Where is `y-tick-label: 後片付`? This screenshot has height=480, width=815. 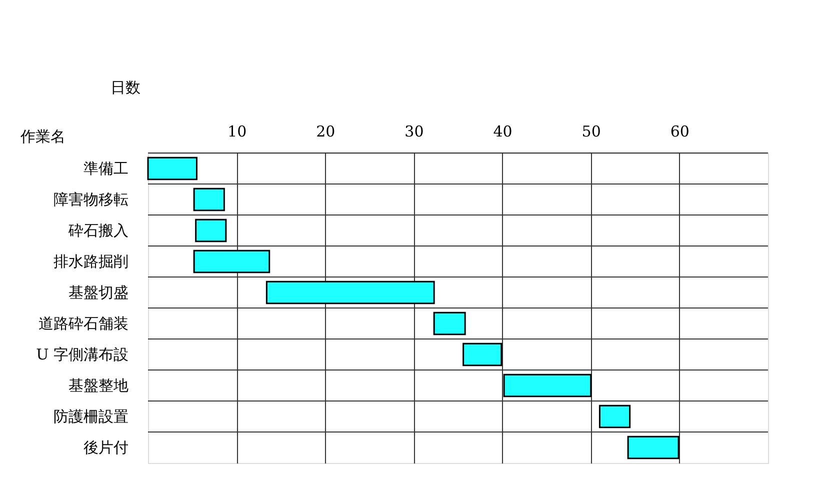 y-tick-label: 後片付 is located at coordinates (106, 447).